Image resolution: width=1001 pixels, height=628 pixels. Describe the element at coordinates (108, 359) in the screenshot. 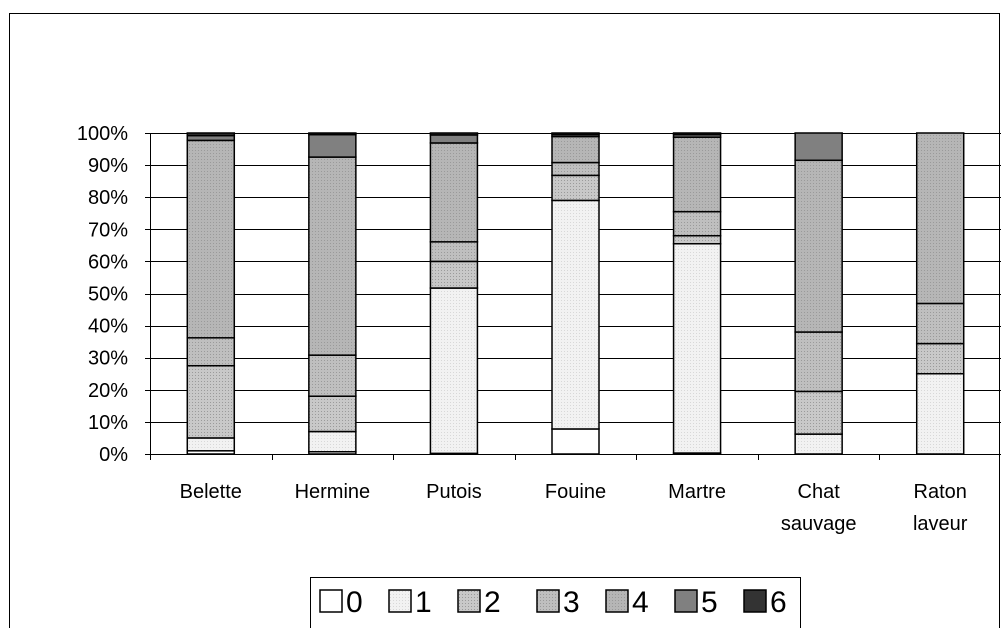

I see `y-tick-label: 30%` at that location.